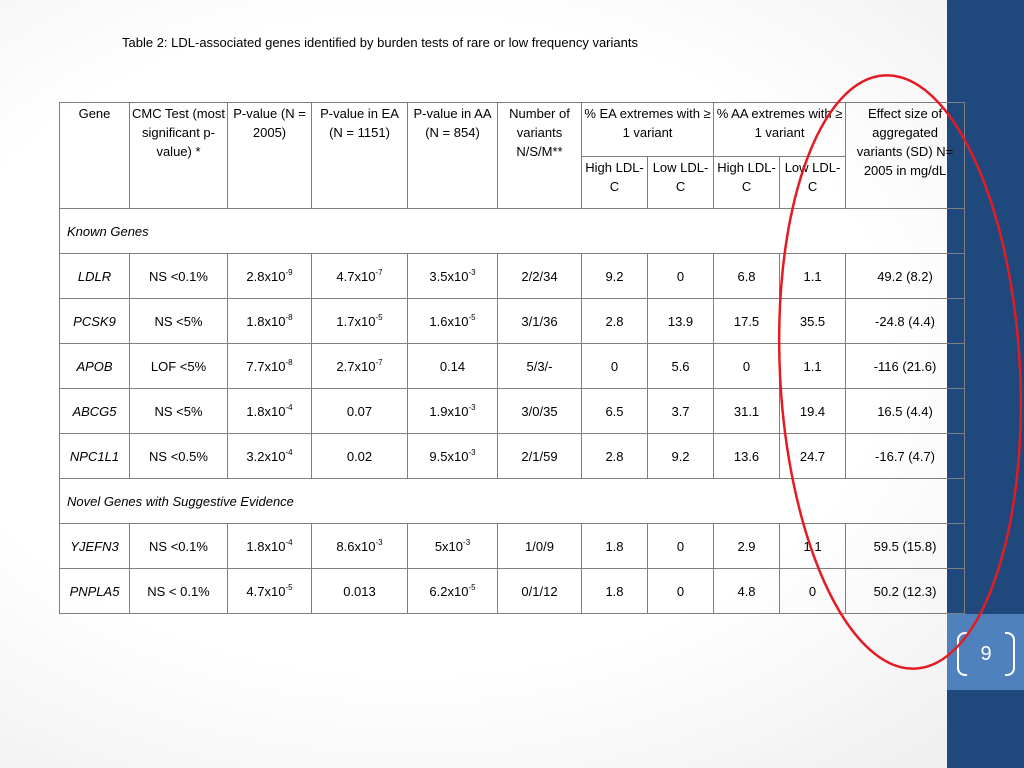 This screenshot has height=768, width=1024. Describe the element at coordinates (94, 456) in the screenshot. I see `gene-cell: NPC1L1` at that location.